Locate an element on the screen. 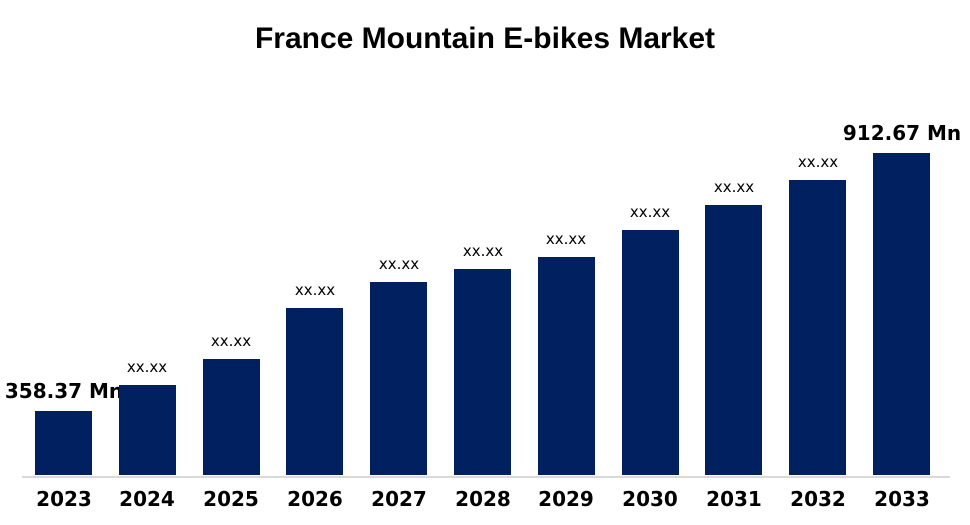 This screenshot has width=970, height=525. x-tick-label-2028: 2028 is located at coordinates (483, 499).